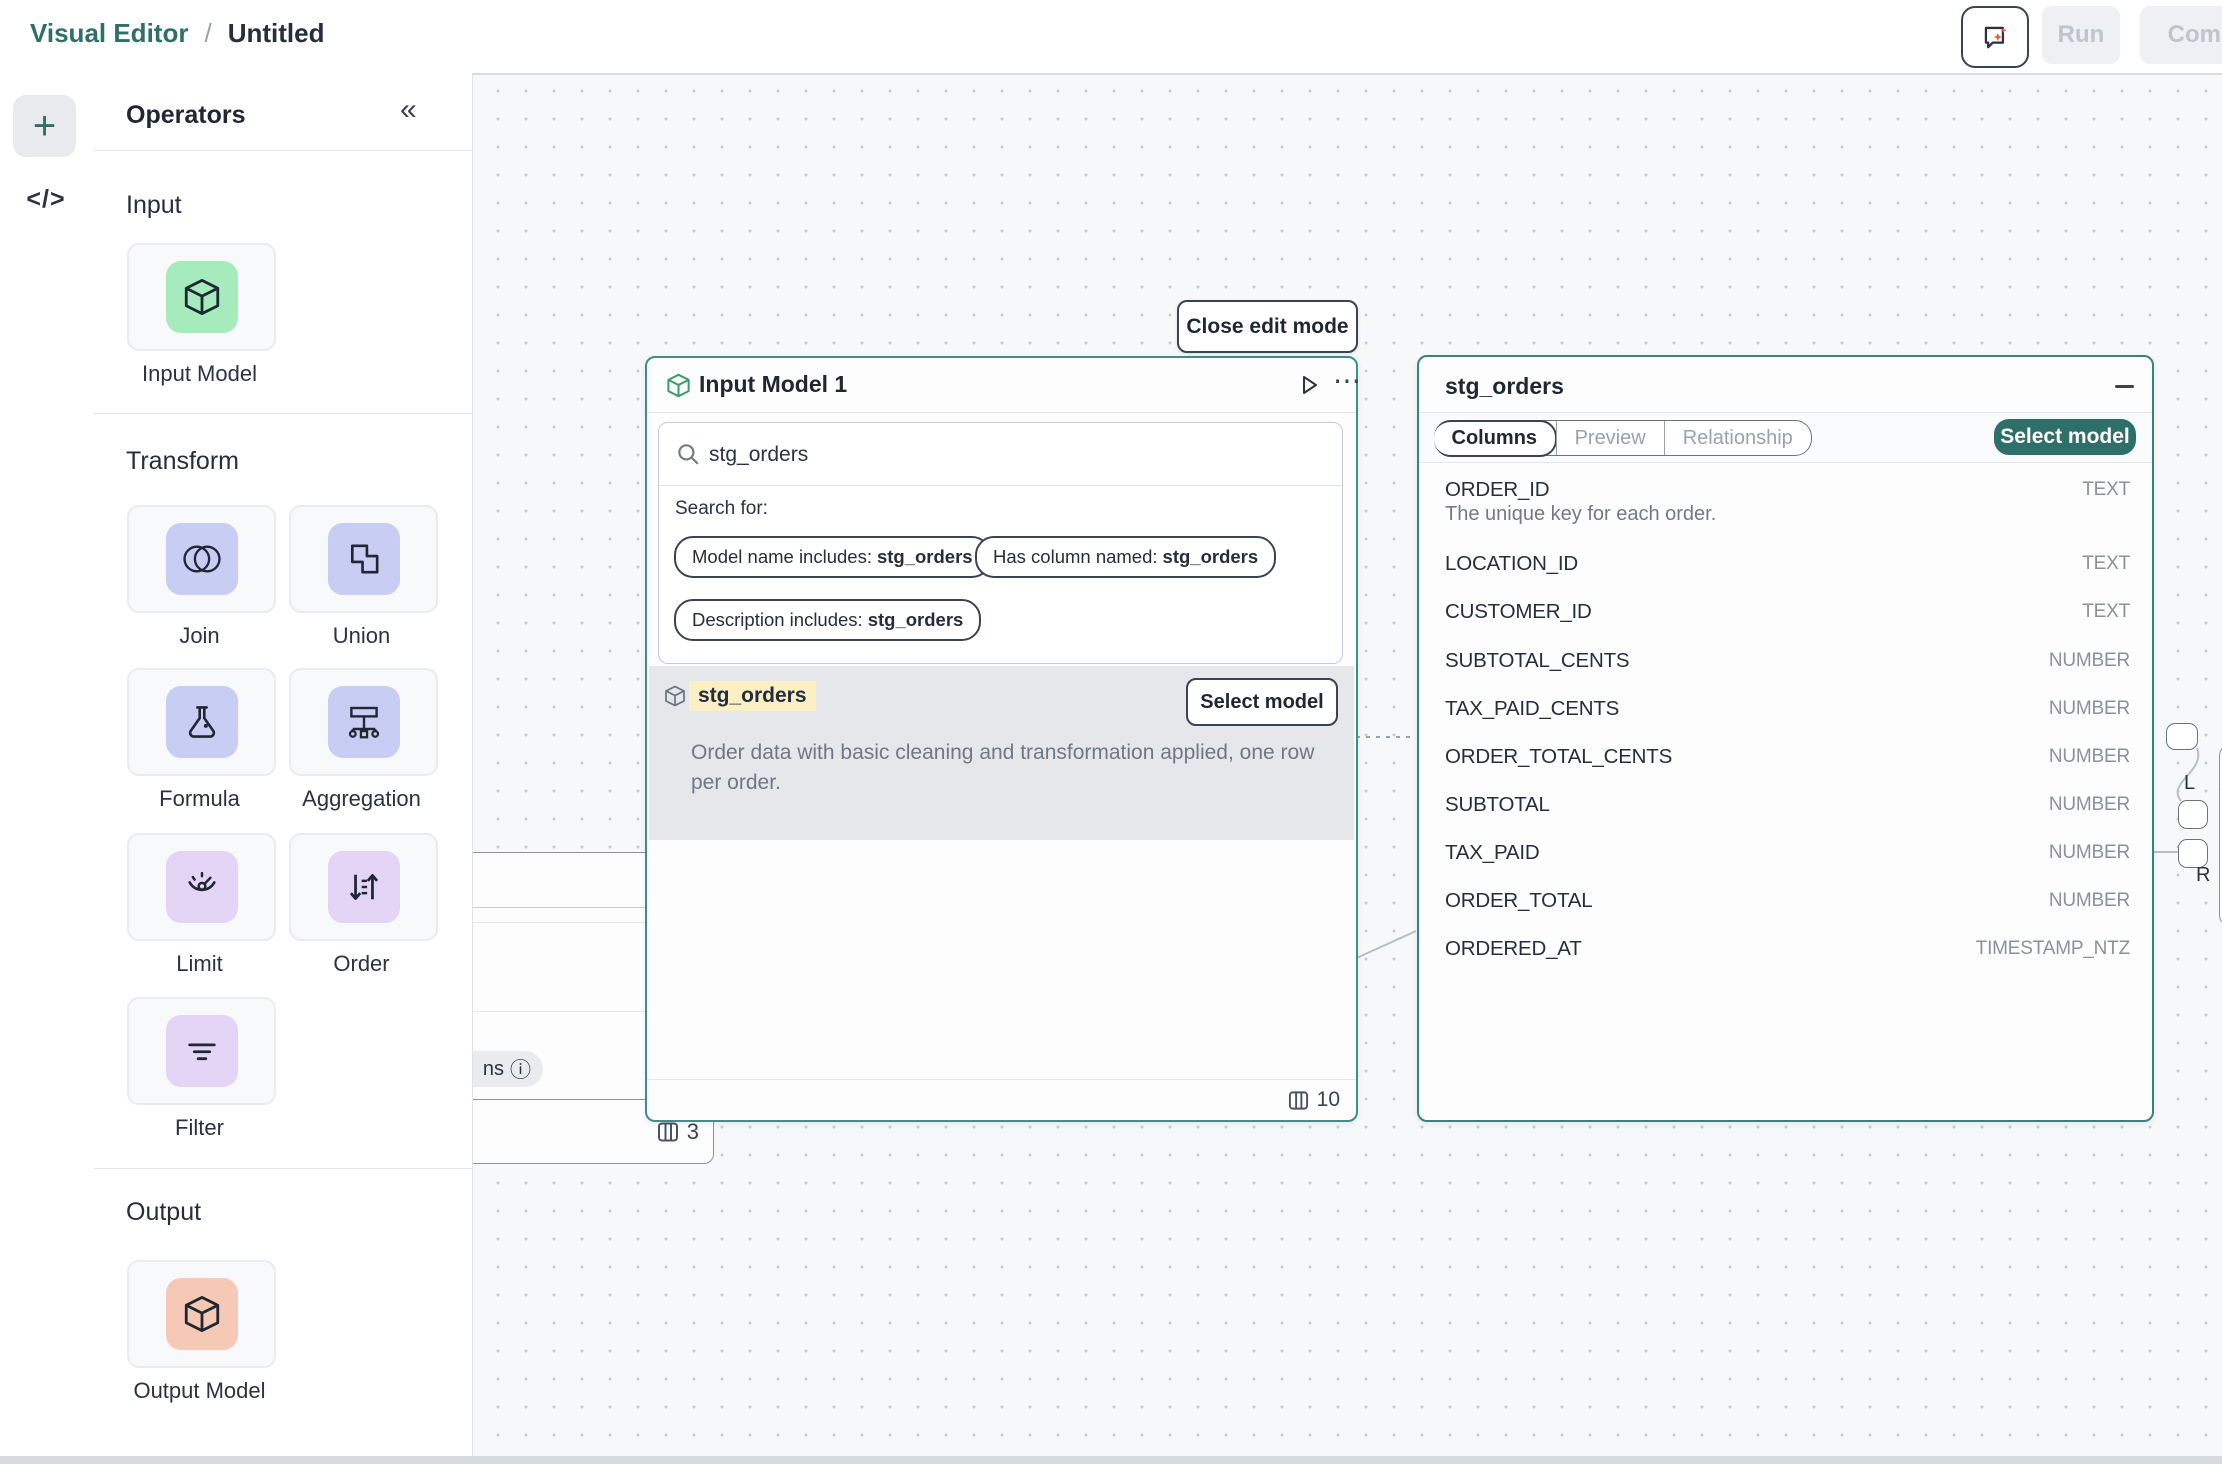 This screenshot has width=2222, height=1464. What do you see at coordinates (1787, 661) in the screenshot?
I see `column-row: SUBTOTAL_CENTS NUMBER` at bounding box center [1787, 661].